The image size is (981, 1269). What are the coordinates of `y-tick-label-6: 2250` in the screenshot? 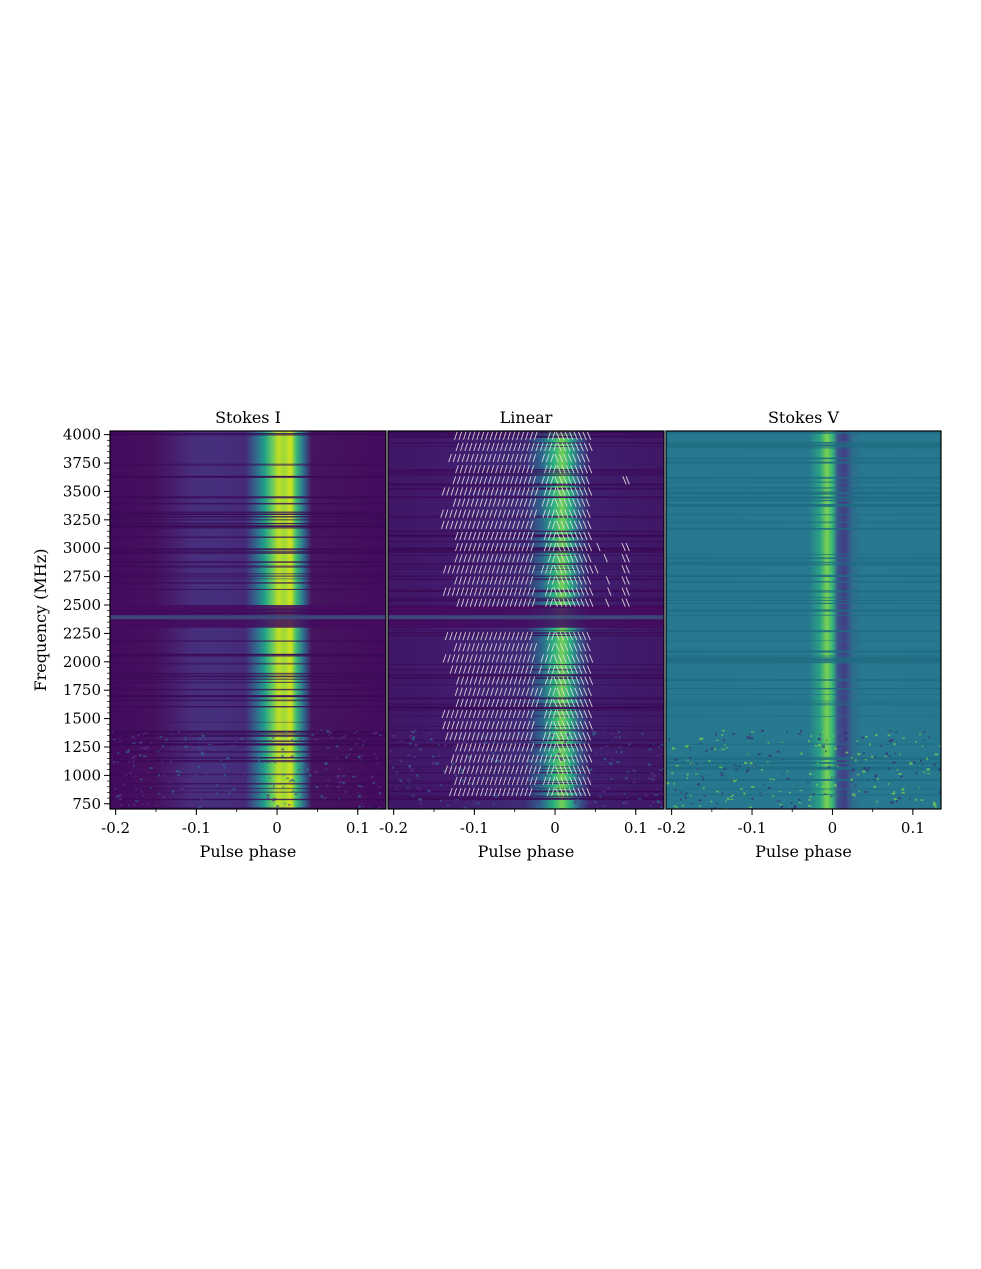 It's located at (82, 633).